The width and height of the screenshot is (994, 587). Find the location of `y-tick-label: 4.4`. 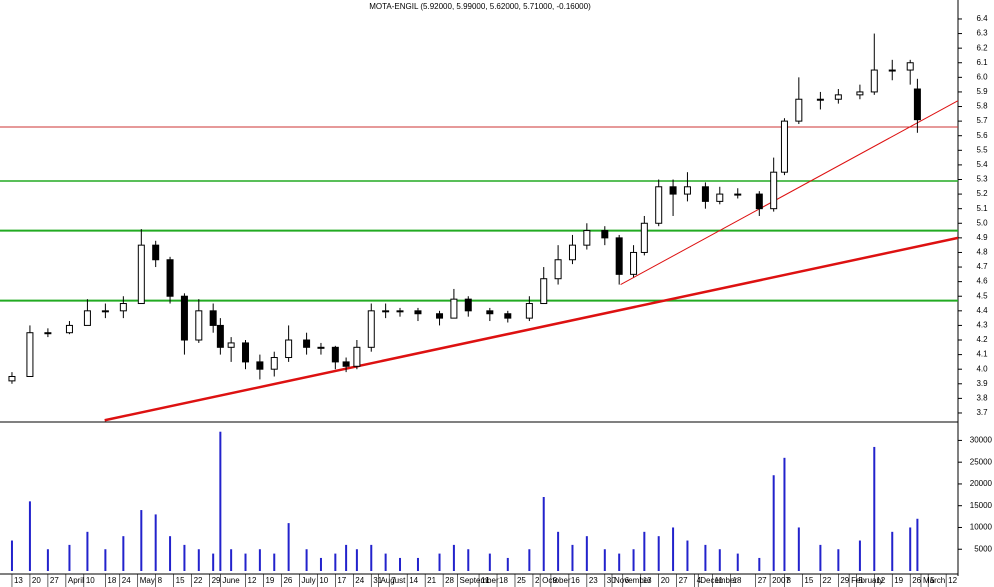

y-tick-label: 4.4 is located at coordinates (982, 310).